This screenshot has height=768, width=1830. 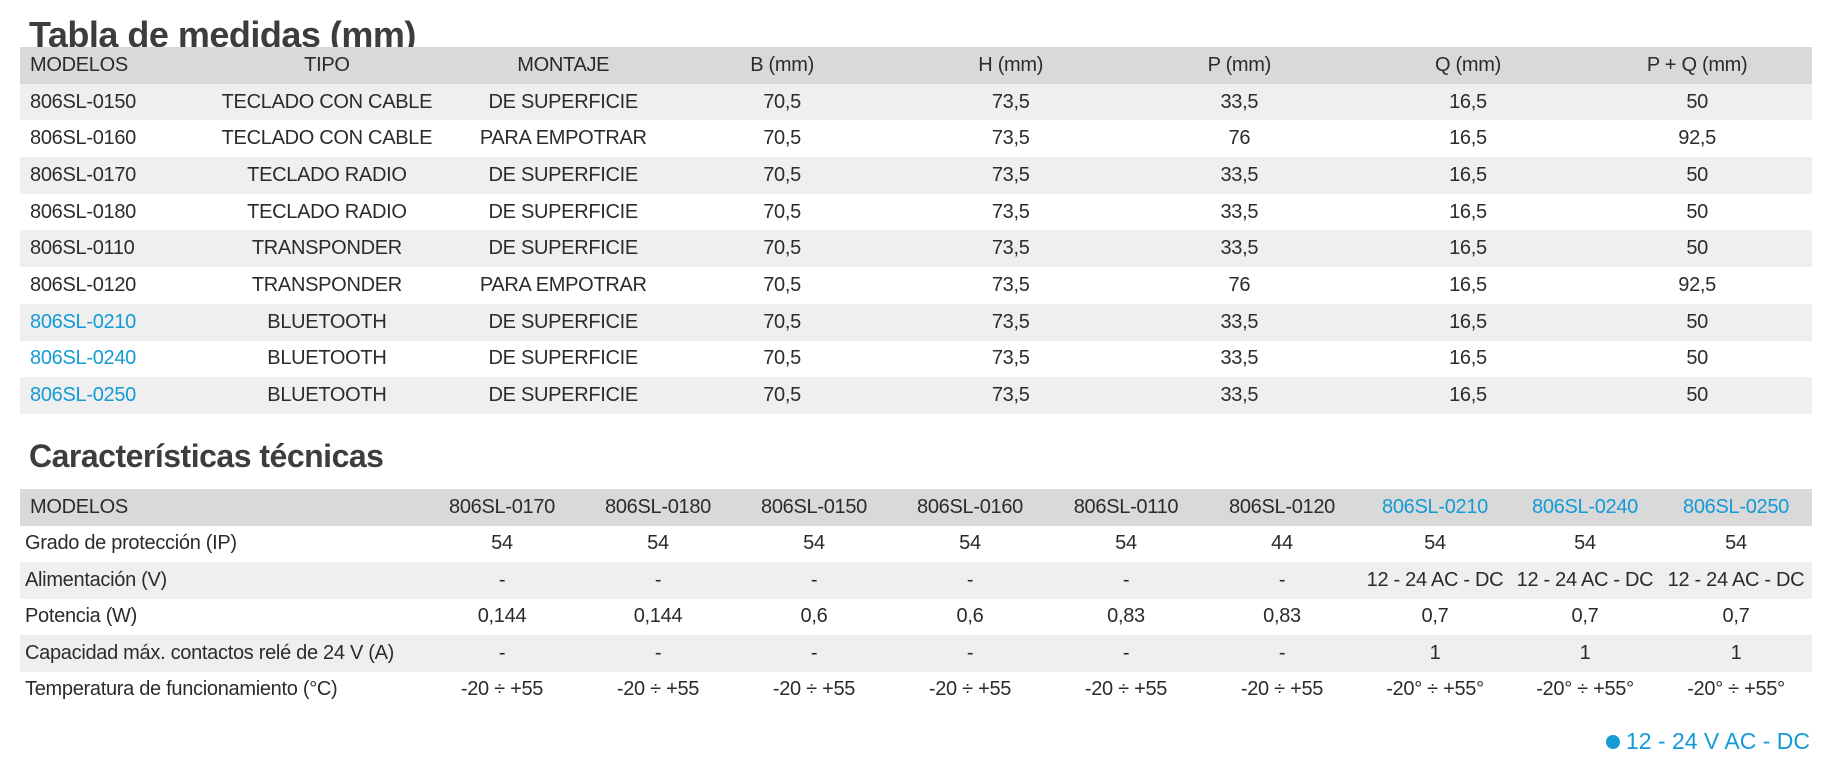 I want to click on model-cell: 806SL-0180, so click(x=83, y=211).